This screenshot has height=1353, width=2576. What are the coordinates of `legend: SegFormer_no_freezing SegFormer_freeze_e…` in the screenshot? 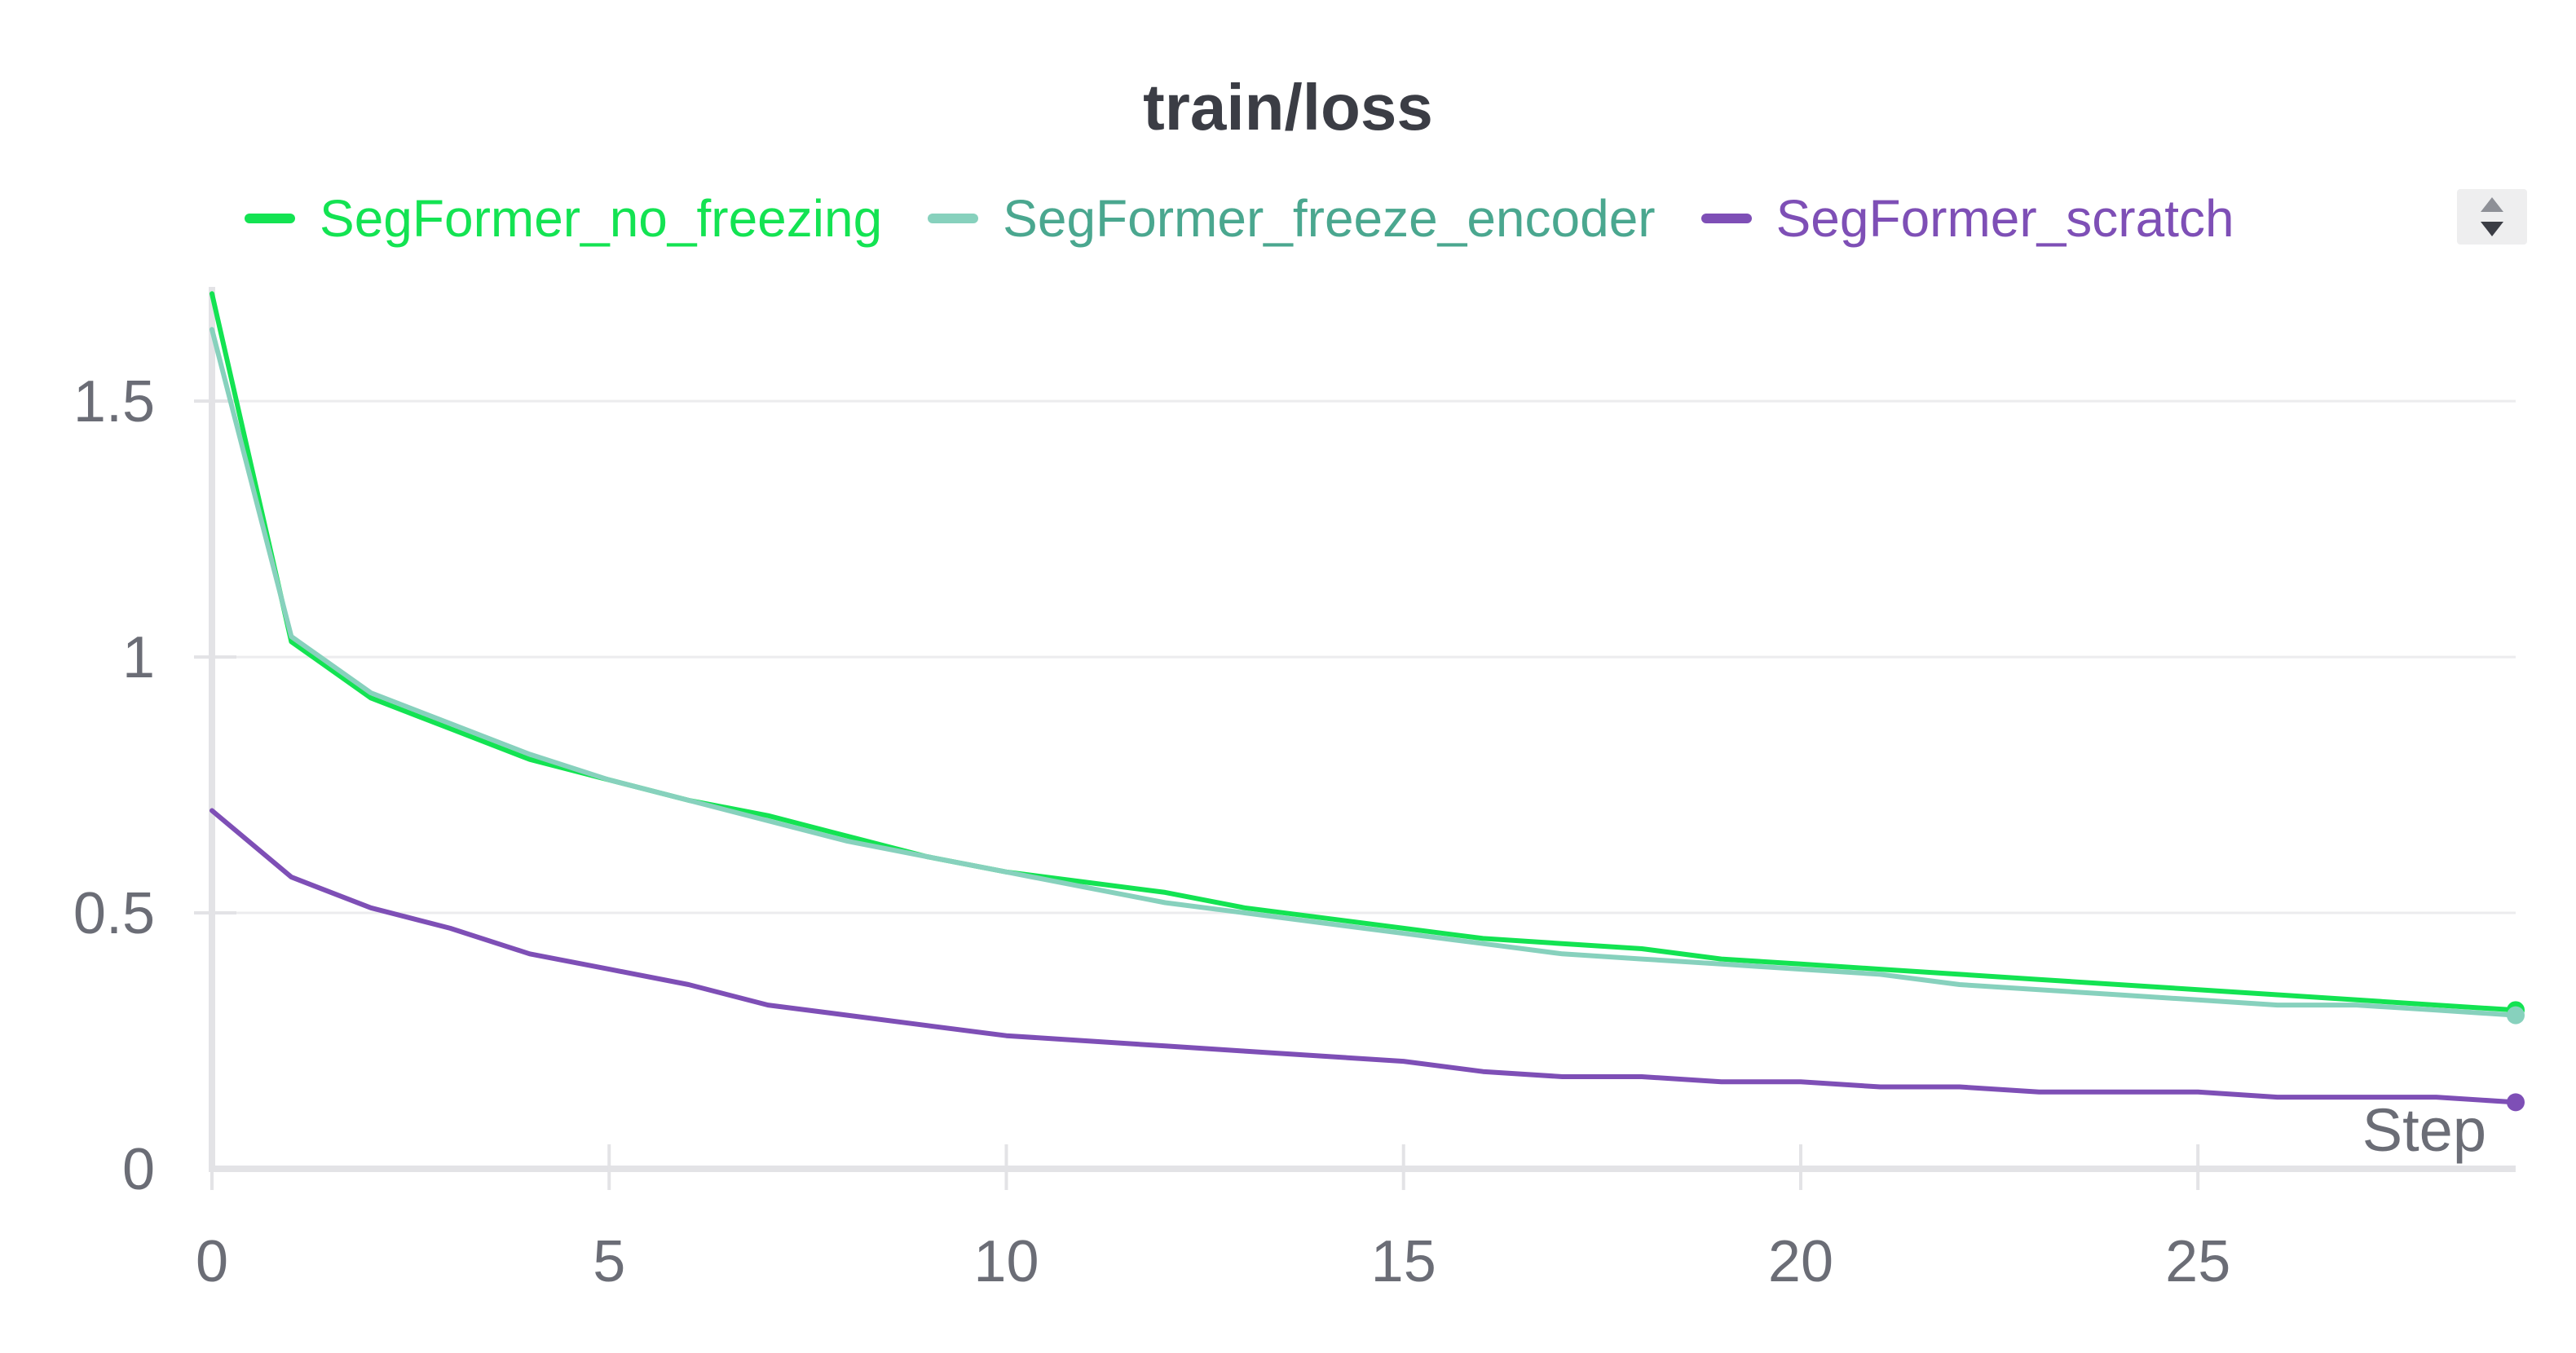 It's located at (1262, 218).